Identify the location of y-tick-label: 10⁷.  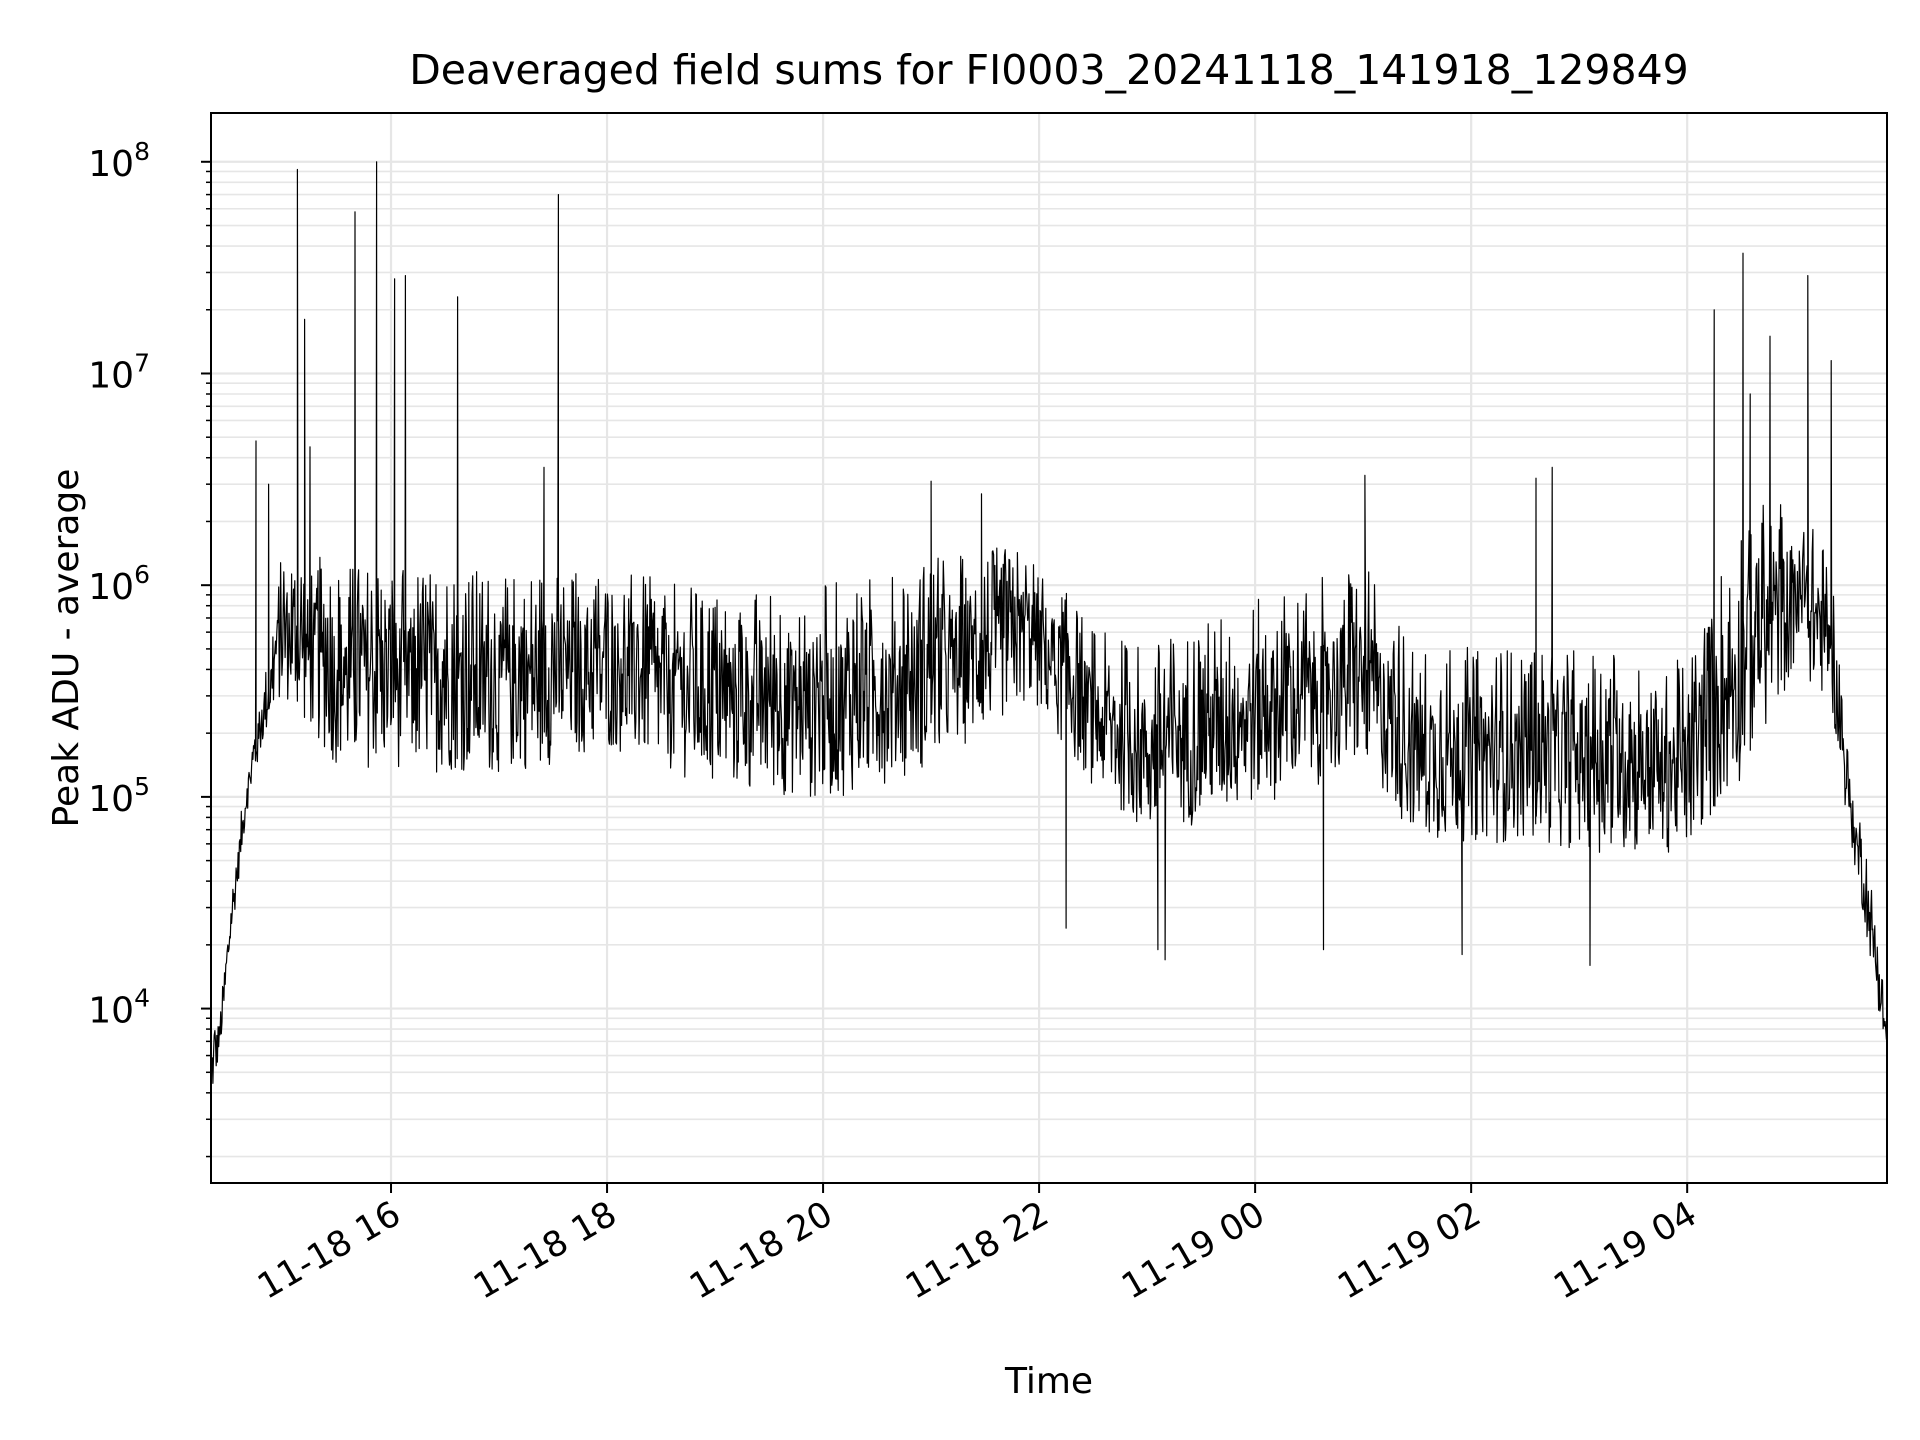
(119, 372).